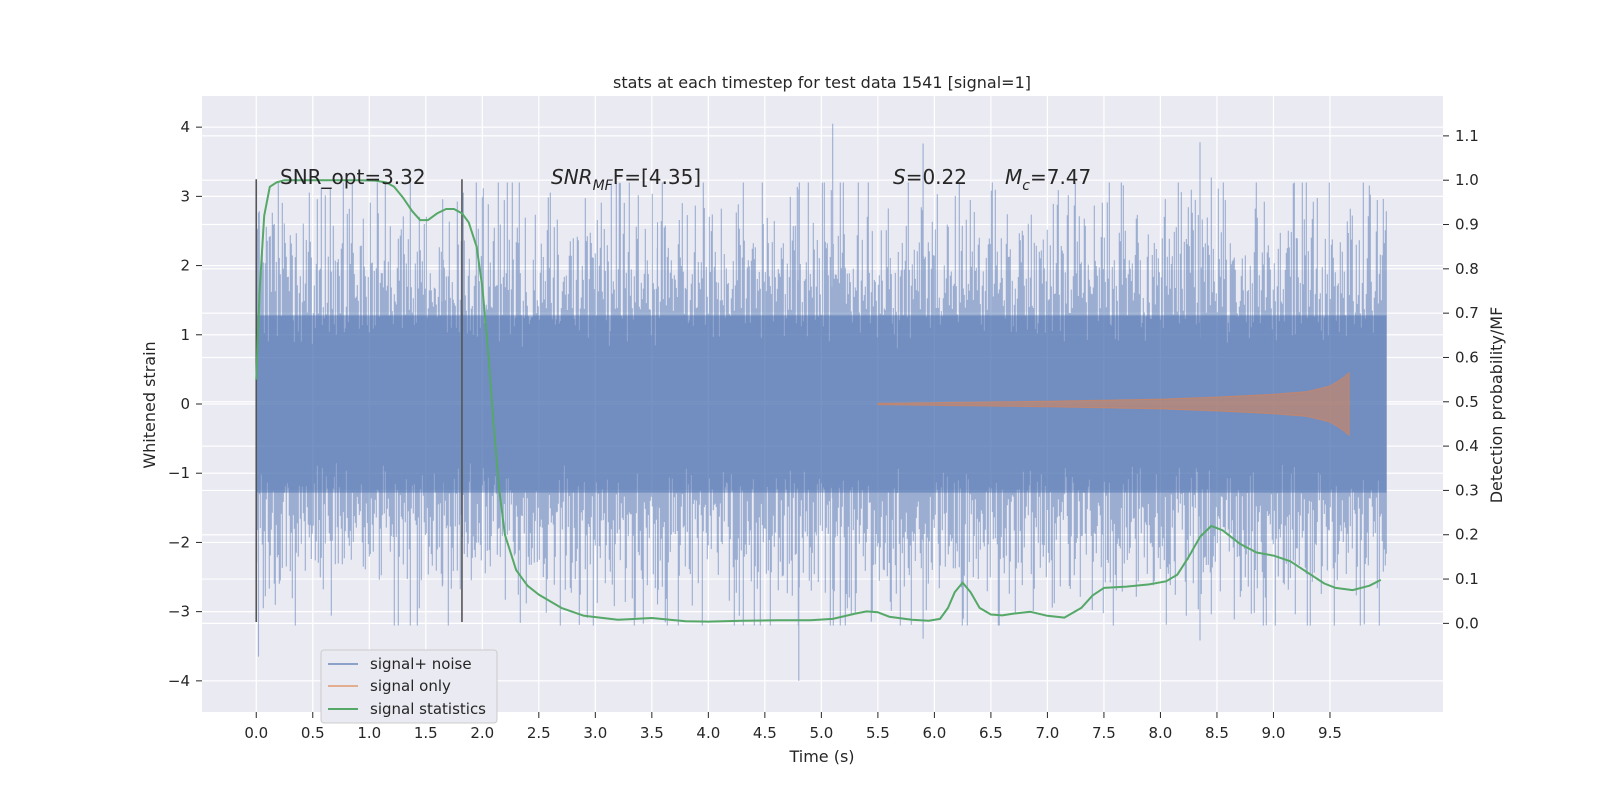  I want to click on x-tick-label: 9.0, so click(1274, 733).